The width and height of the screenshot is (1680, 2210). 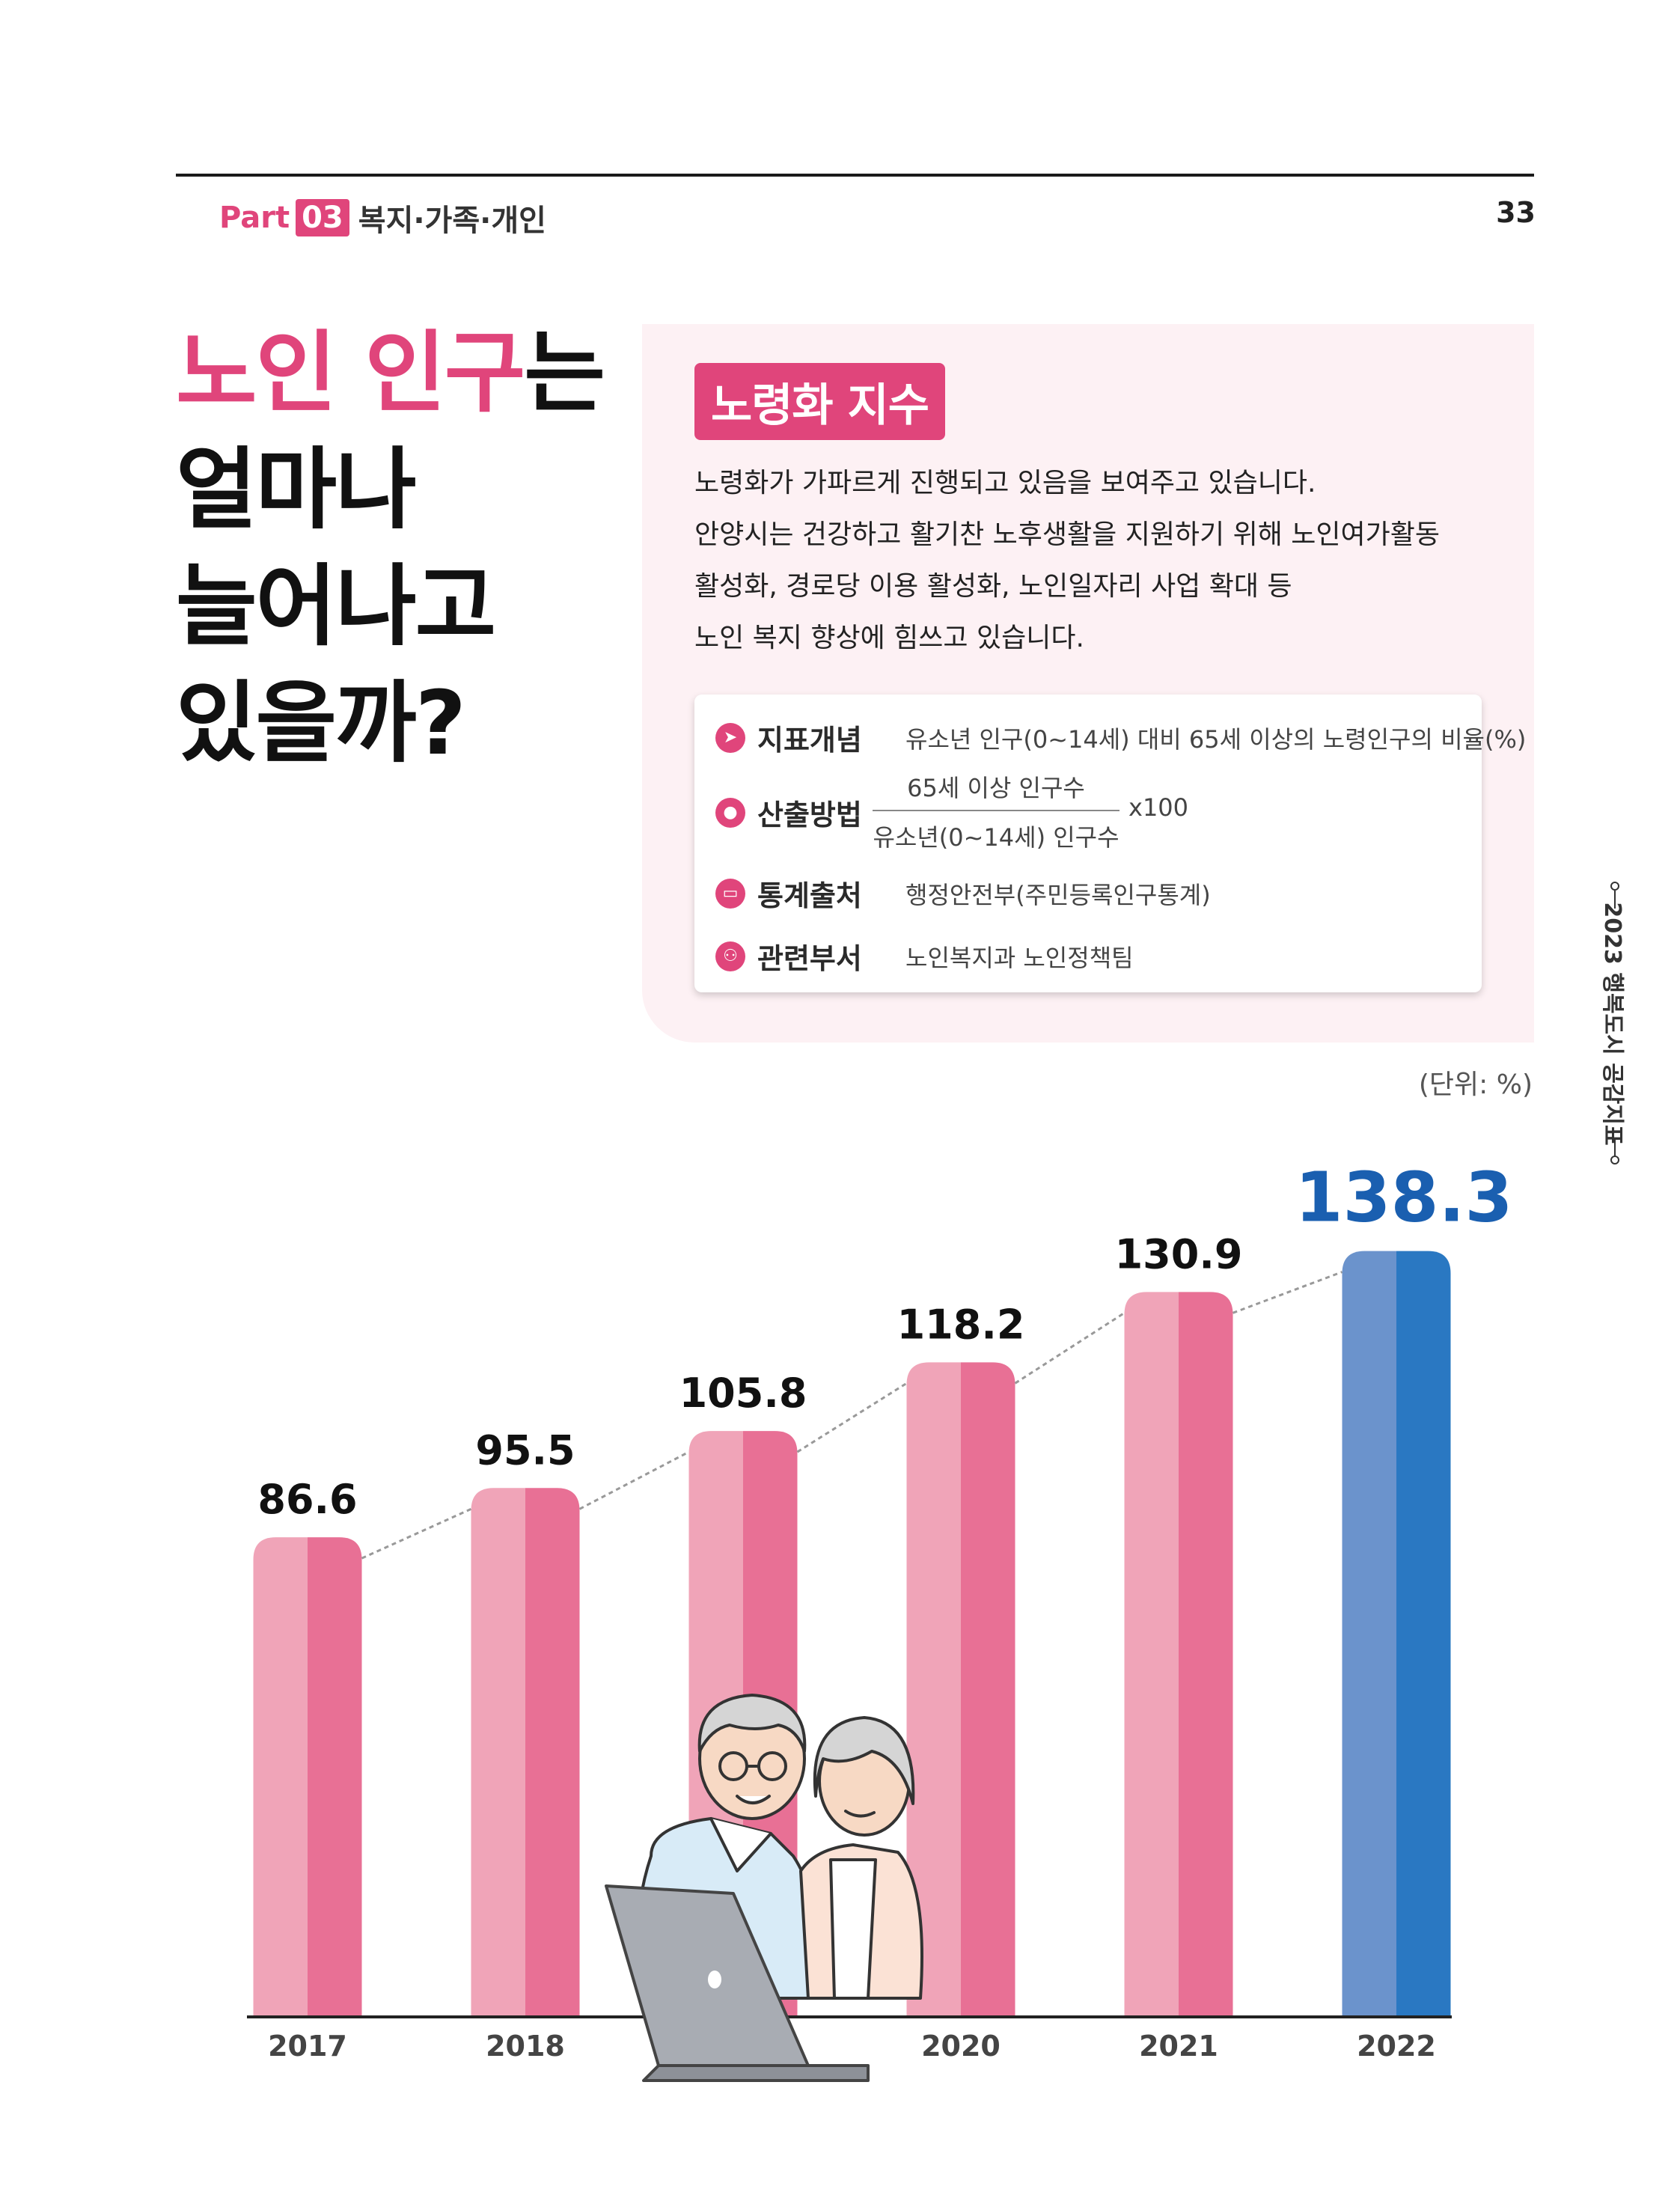 I want to click on title-line-3: 늘어나고, so click(x=336, y=606).